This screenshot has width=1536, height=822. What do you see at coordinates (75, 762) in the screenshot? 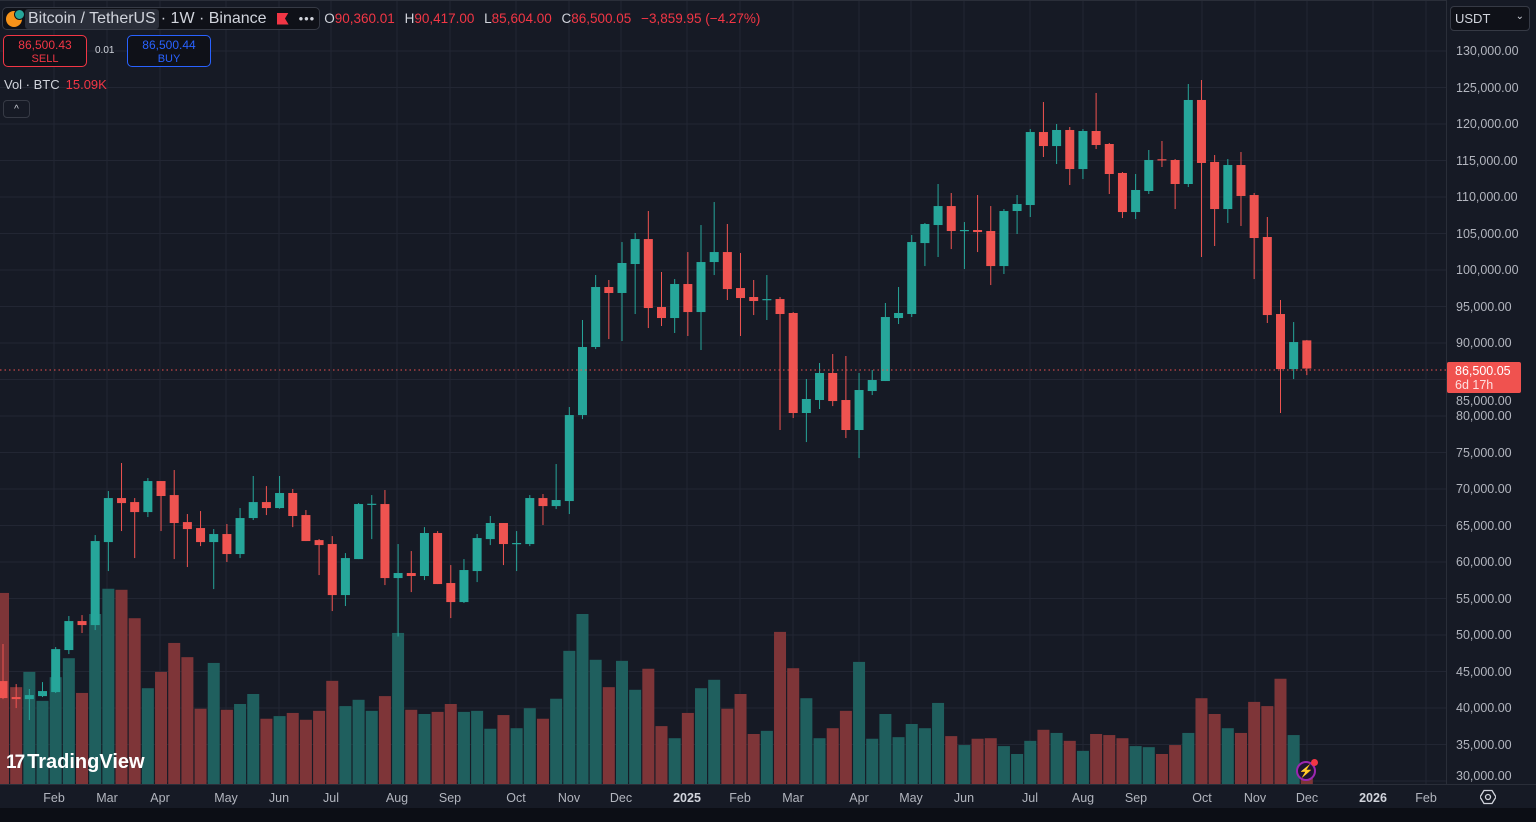
I see `tradingview-logo: 17 TradingView` at bounding box center [75, 762].